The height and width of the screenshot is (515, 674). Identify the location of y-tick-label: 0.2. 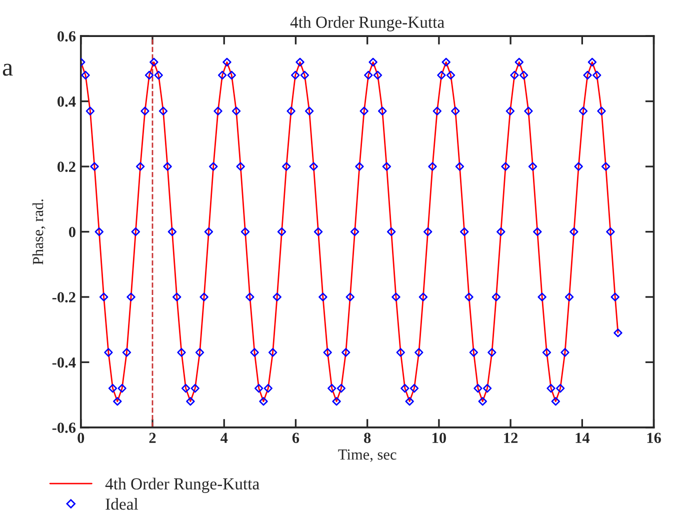
(67, 167).